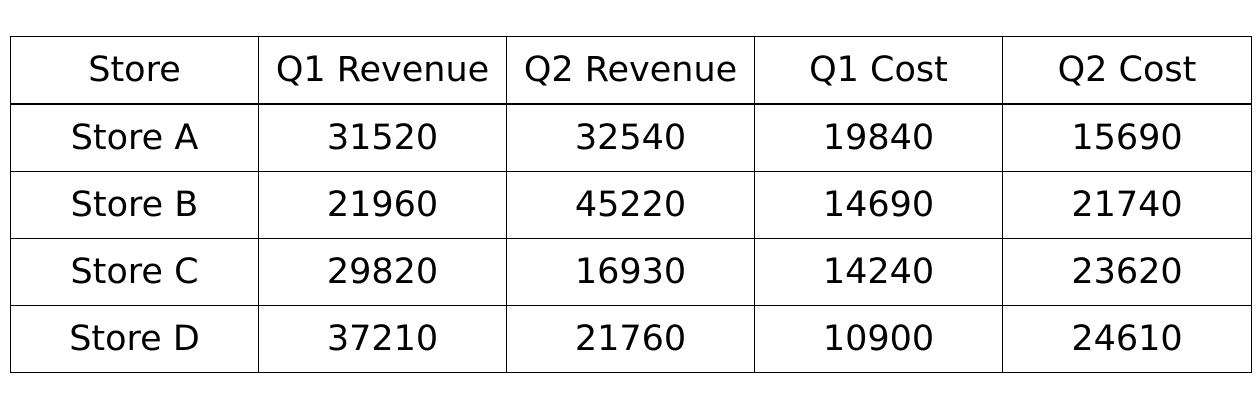 The image size is (1260, 405). What do you see at coordinates (878, 272) in the screenshot?
I see `table-cell: 14240` at bounding box center [878, 272].